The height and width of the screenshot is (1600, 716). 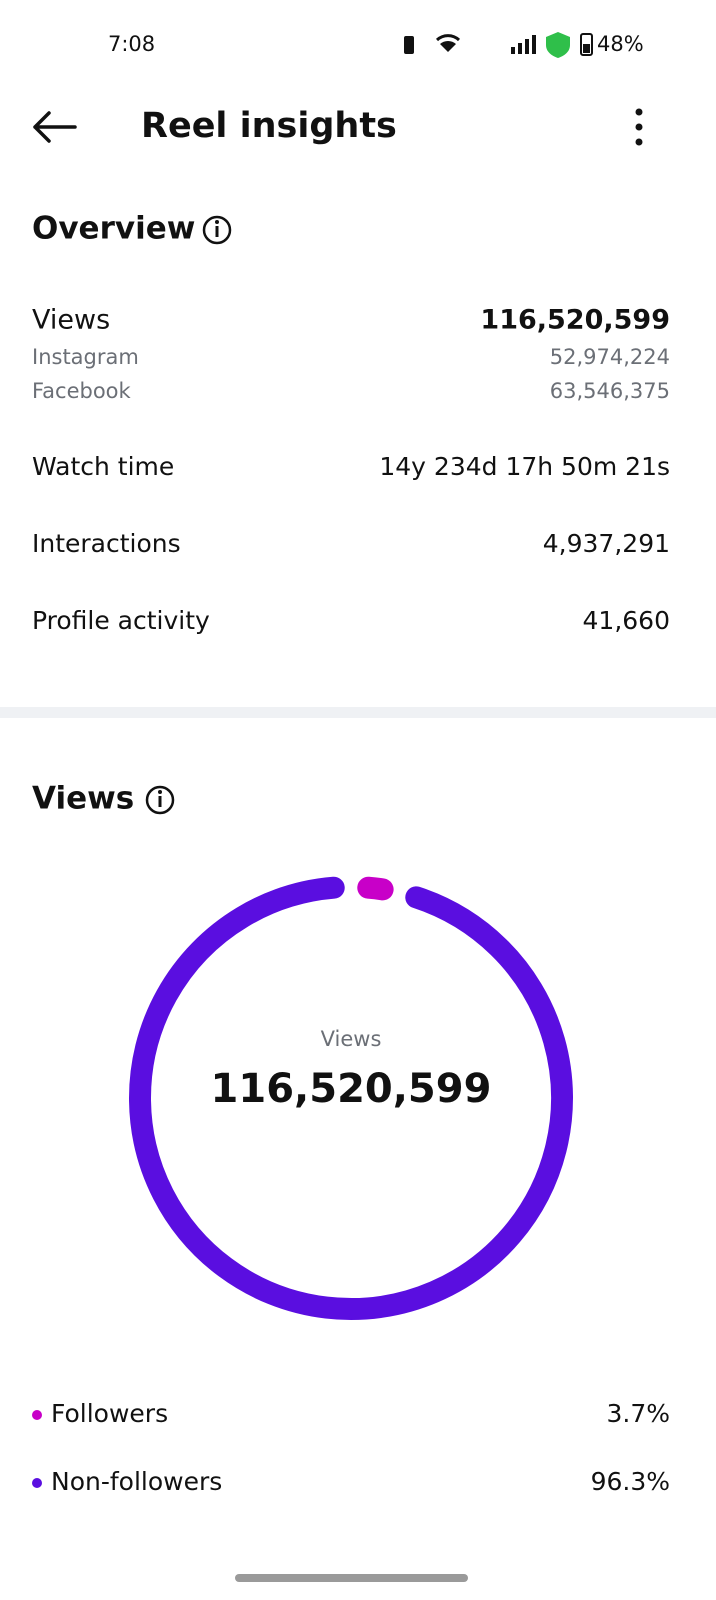 What do you see at coordinates (610, 357) in the screenshot?
I see `breakdown-value: 52,974,224` at bounding box center [610, 357].